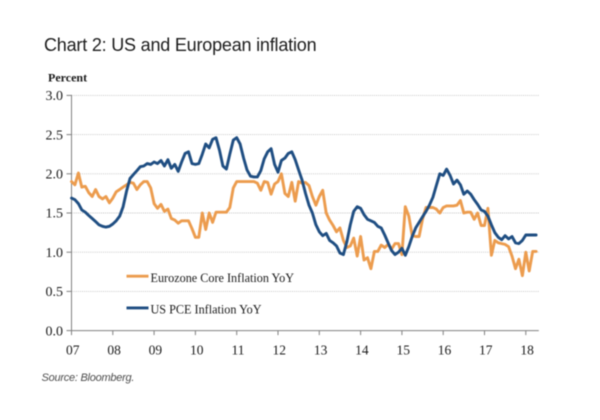  I want to click on svg-text: US PCE Inflation YoY, so click(206, 310).